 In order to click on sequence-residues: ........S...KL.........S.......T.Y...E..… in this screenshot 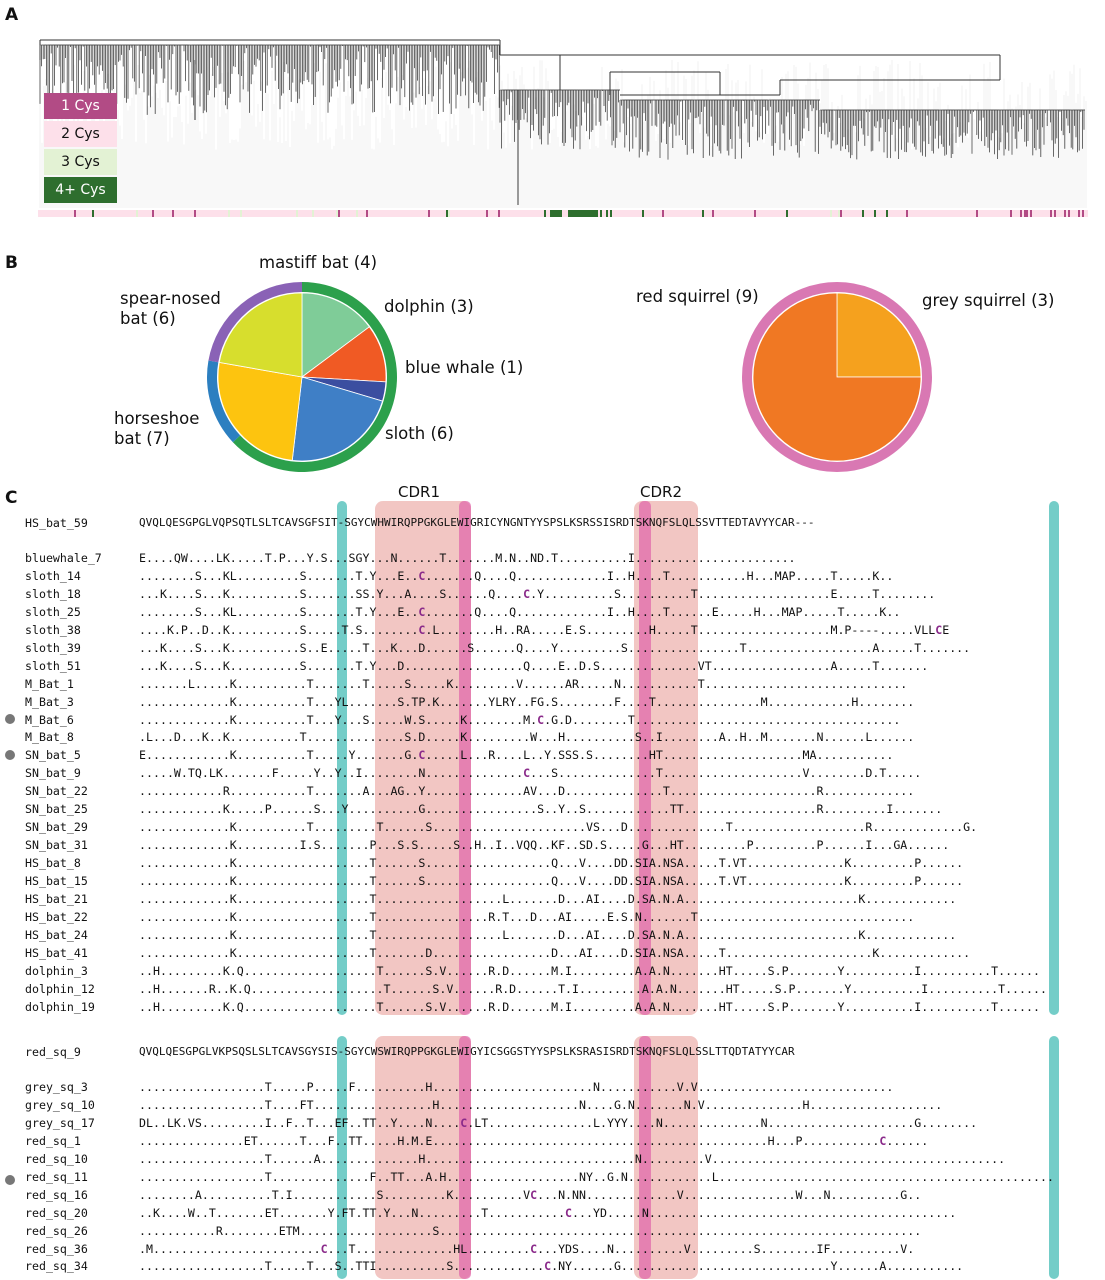, I will do `click(520, 611)`.